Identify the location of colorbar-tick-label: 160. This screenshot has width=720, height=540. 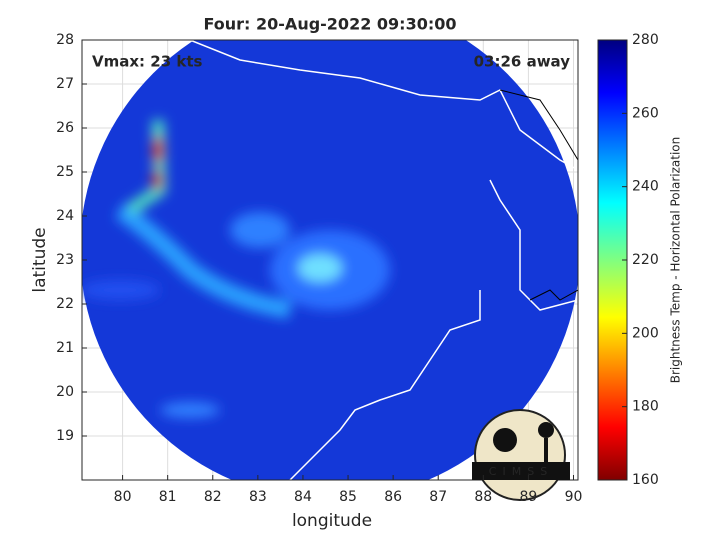
(645, 480).